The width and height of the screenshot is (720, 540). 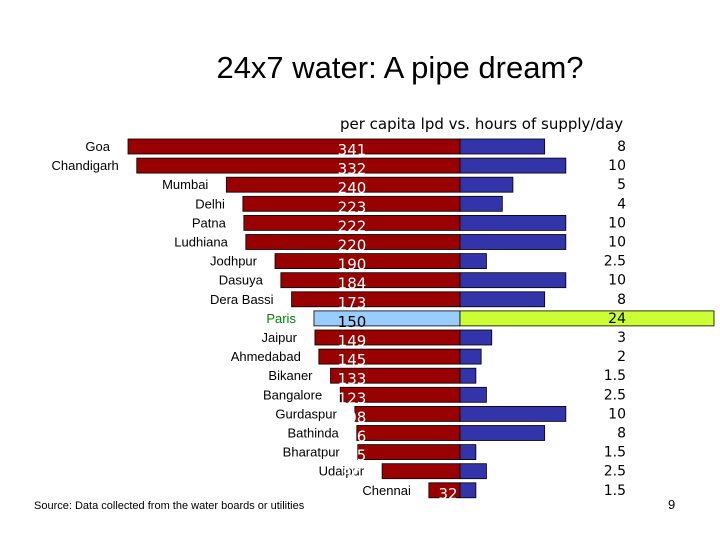 What do you see at coordinates (621, 338) in the screenshot?
I see `hours-value-label-jaipur: 3` at bounding box center [621, 338].